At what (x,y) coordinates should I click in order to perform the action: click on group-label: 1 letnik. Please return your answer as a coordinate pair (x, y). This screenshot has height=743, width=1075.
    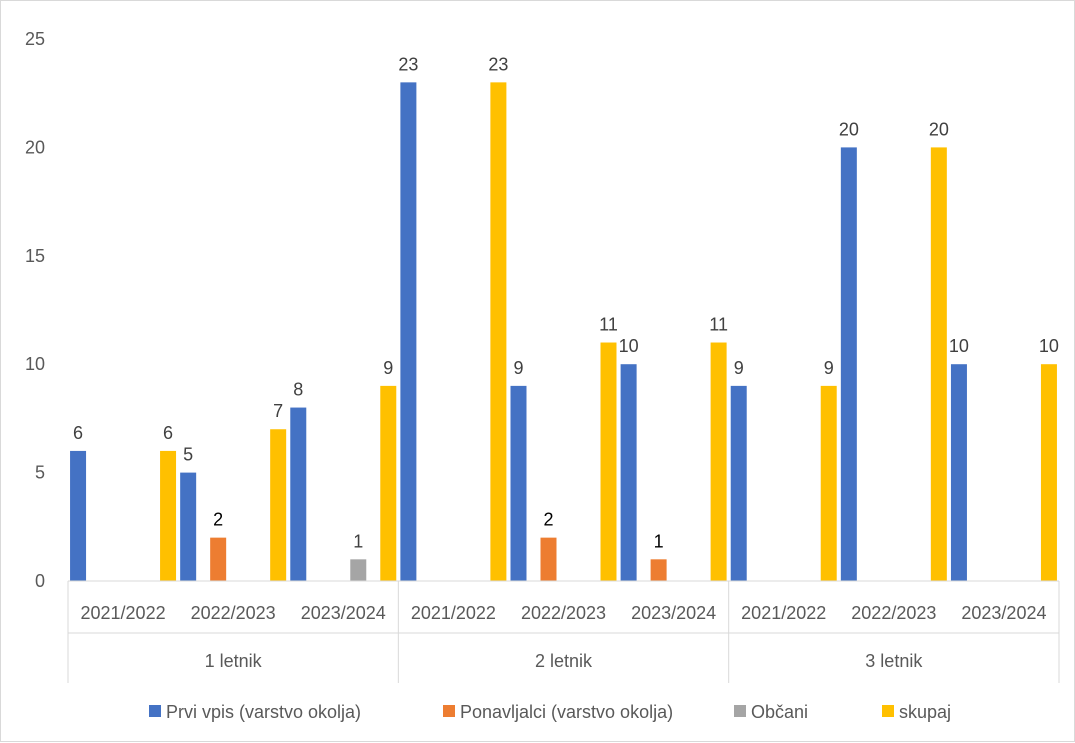
    Looking at the image, I should click on (234, 661).